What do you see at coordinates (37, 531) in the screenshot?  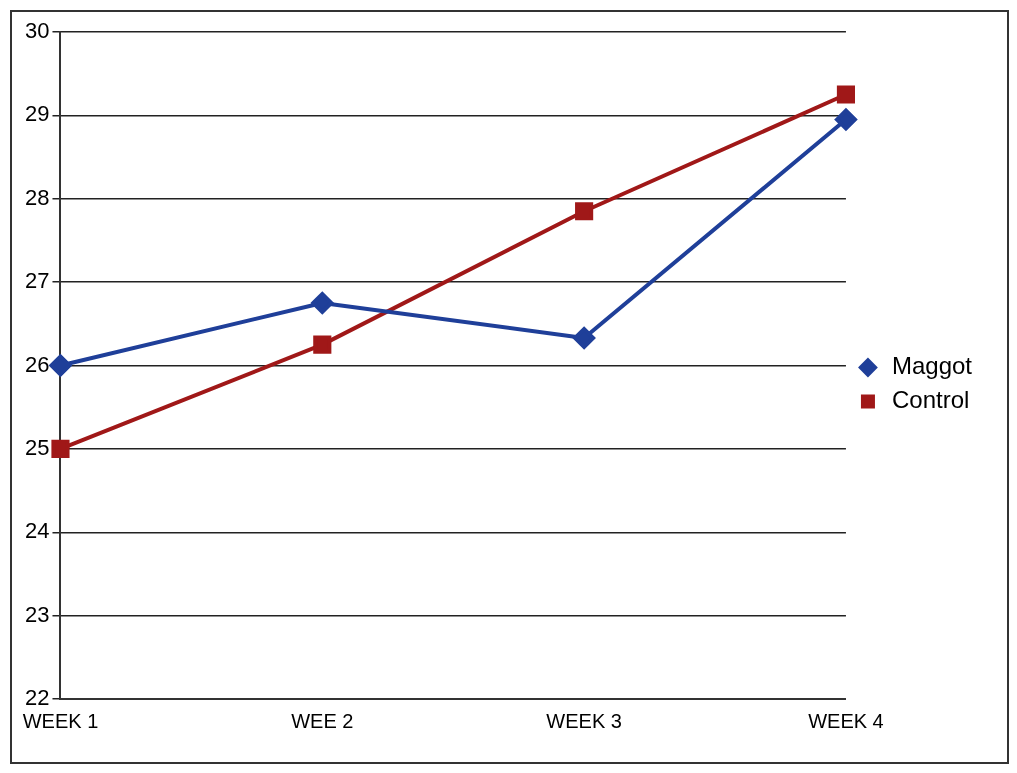 I see `y-tick-label: 24` at bounding box center [37, 531].